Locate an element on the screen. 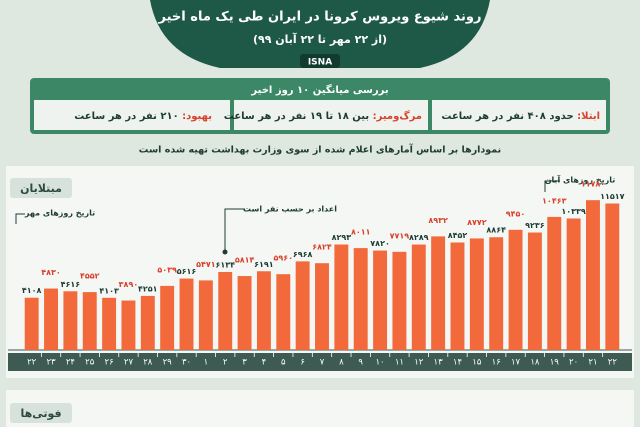  x-tick-label: ۲۹ is located at coordinates (168, 363).